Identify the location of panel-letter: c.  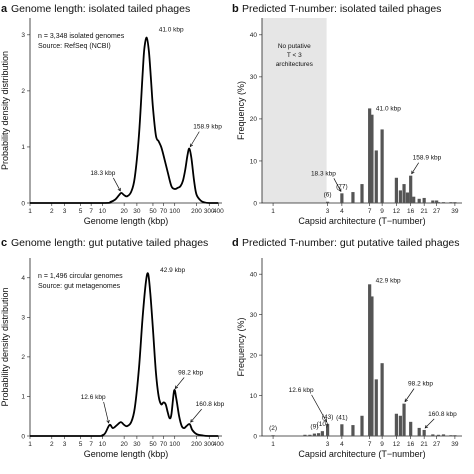
(4, 243).